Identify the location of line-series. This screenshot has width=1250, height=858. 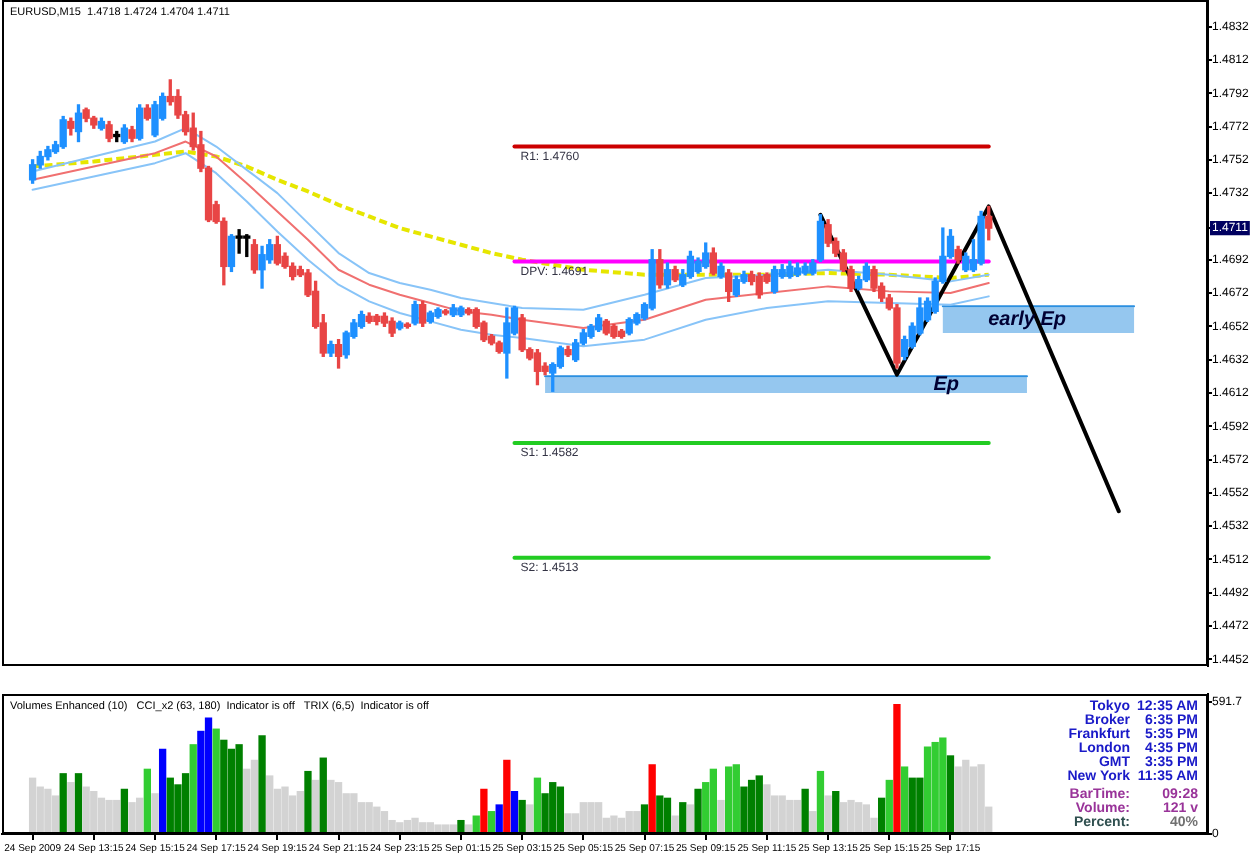
(510, 215).